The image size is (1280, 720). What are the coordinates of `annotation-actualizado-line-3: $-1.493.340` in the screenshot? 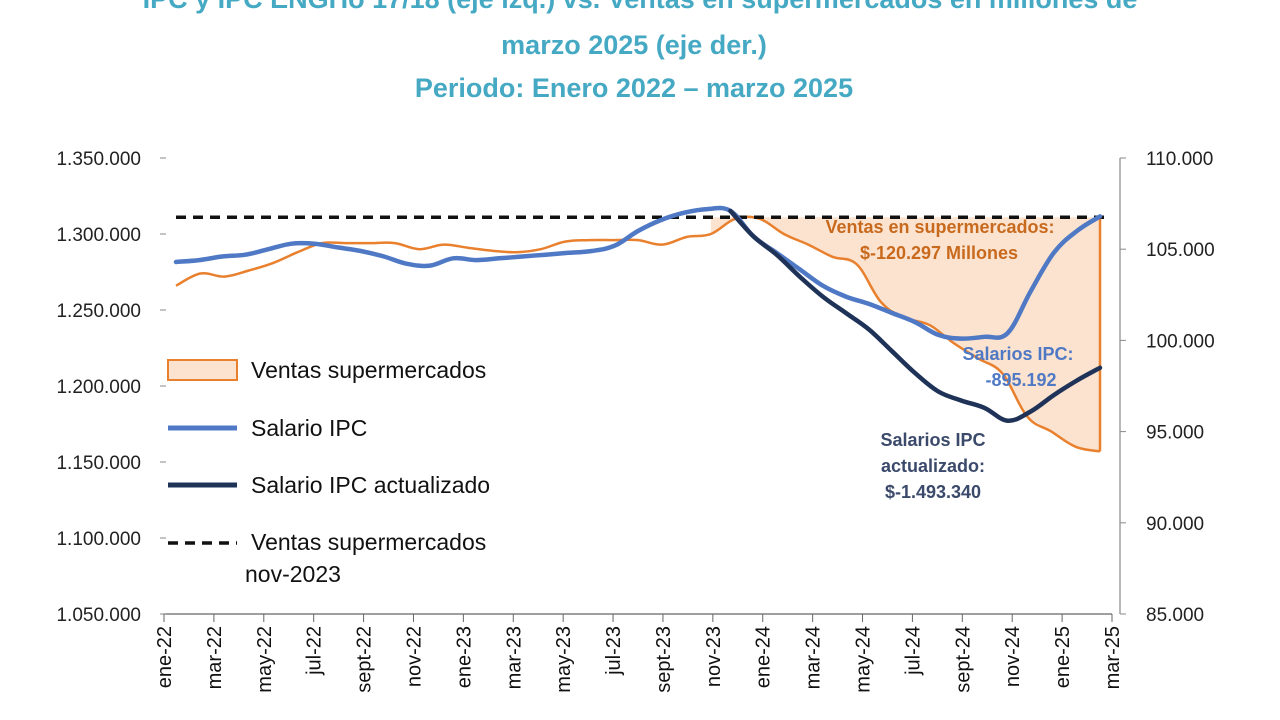 It's located at (933, 492).